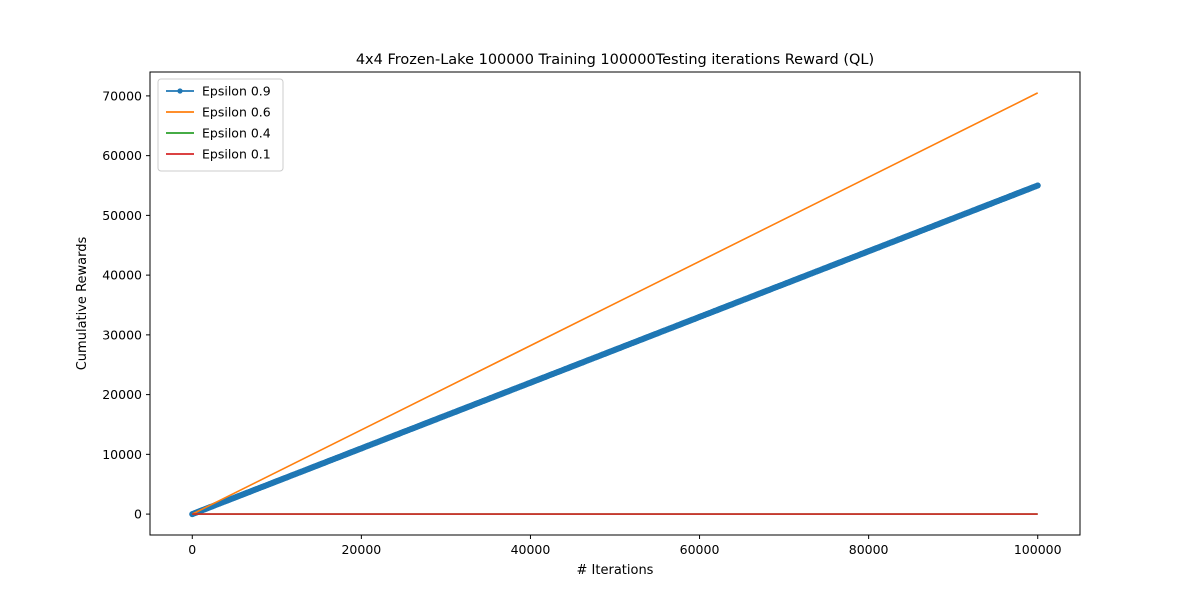  I want to click on legend-box, so click(220, 125).